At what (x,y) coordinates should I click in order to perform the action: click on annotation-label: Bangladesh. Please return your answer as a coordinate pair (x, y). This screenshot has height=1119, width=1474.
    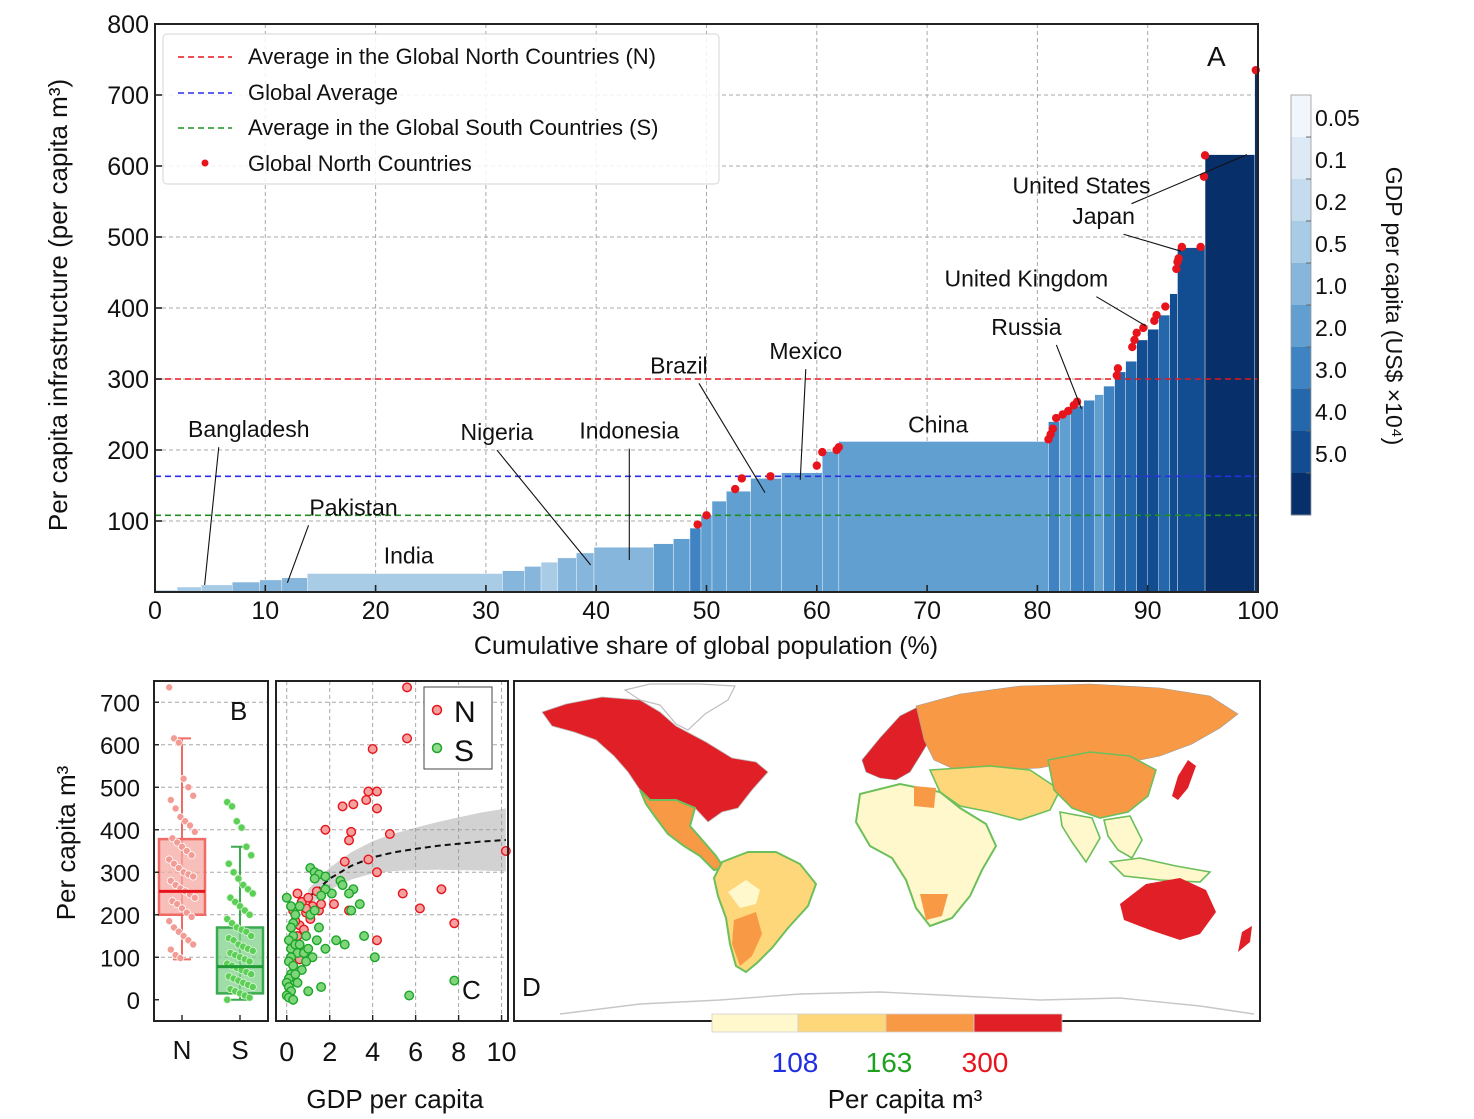
    Looking at the image, I should click on (249, 429).